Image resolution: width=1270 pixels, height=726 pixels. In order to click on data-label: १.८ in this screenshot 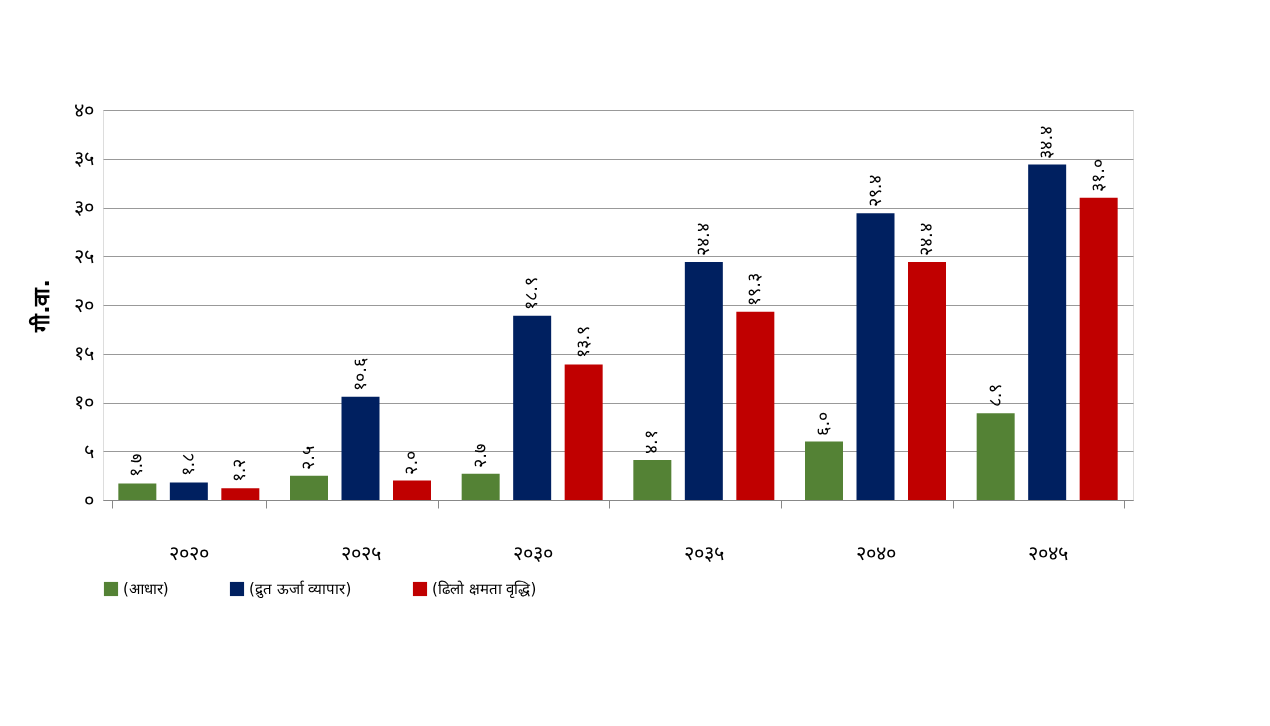, I will do `click(187, 464)`.